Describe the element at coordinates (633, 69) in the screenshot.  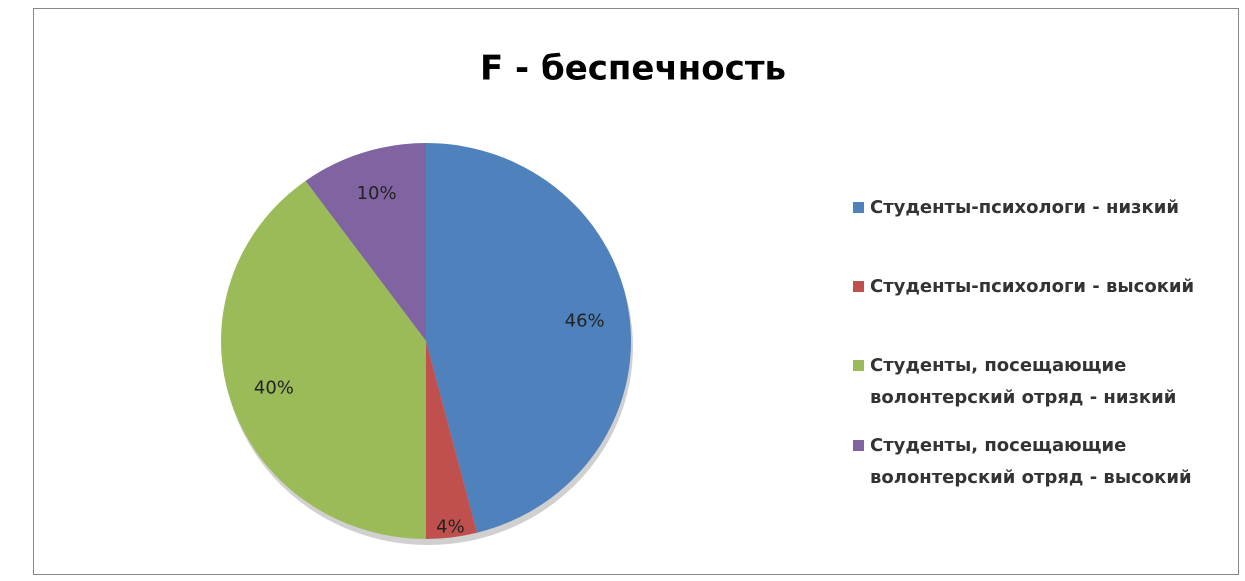
I see `chart-title: F - беспечность` at that location.